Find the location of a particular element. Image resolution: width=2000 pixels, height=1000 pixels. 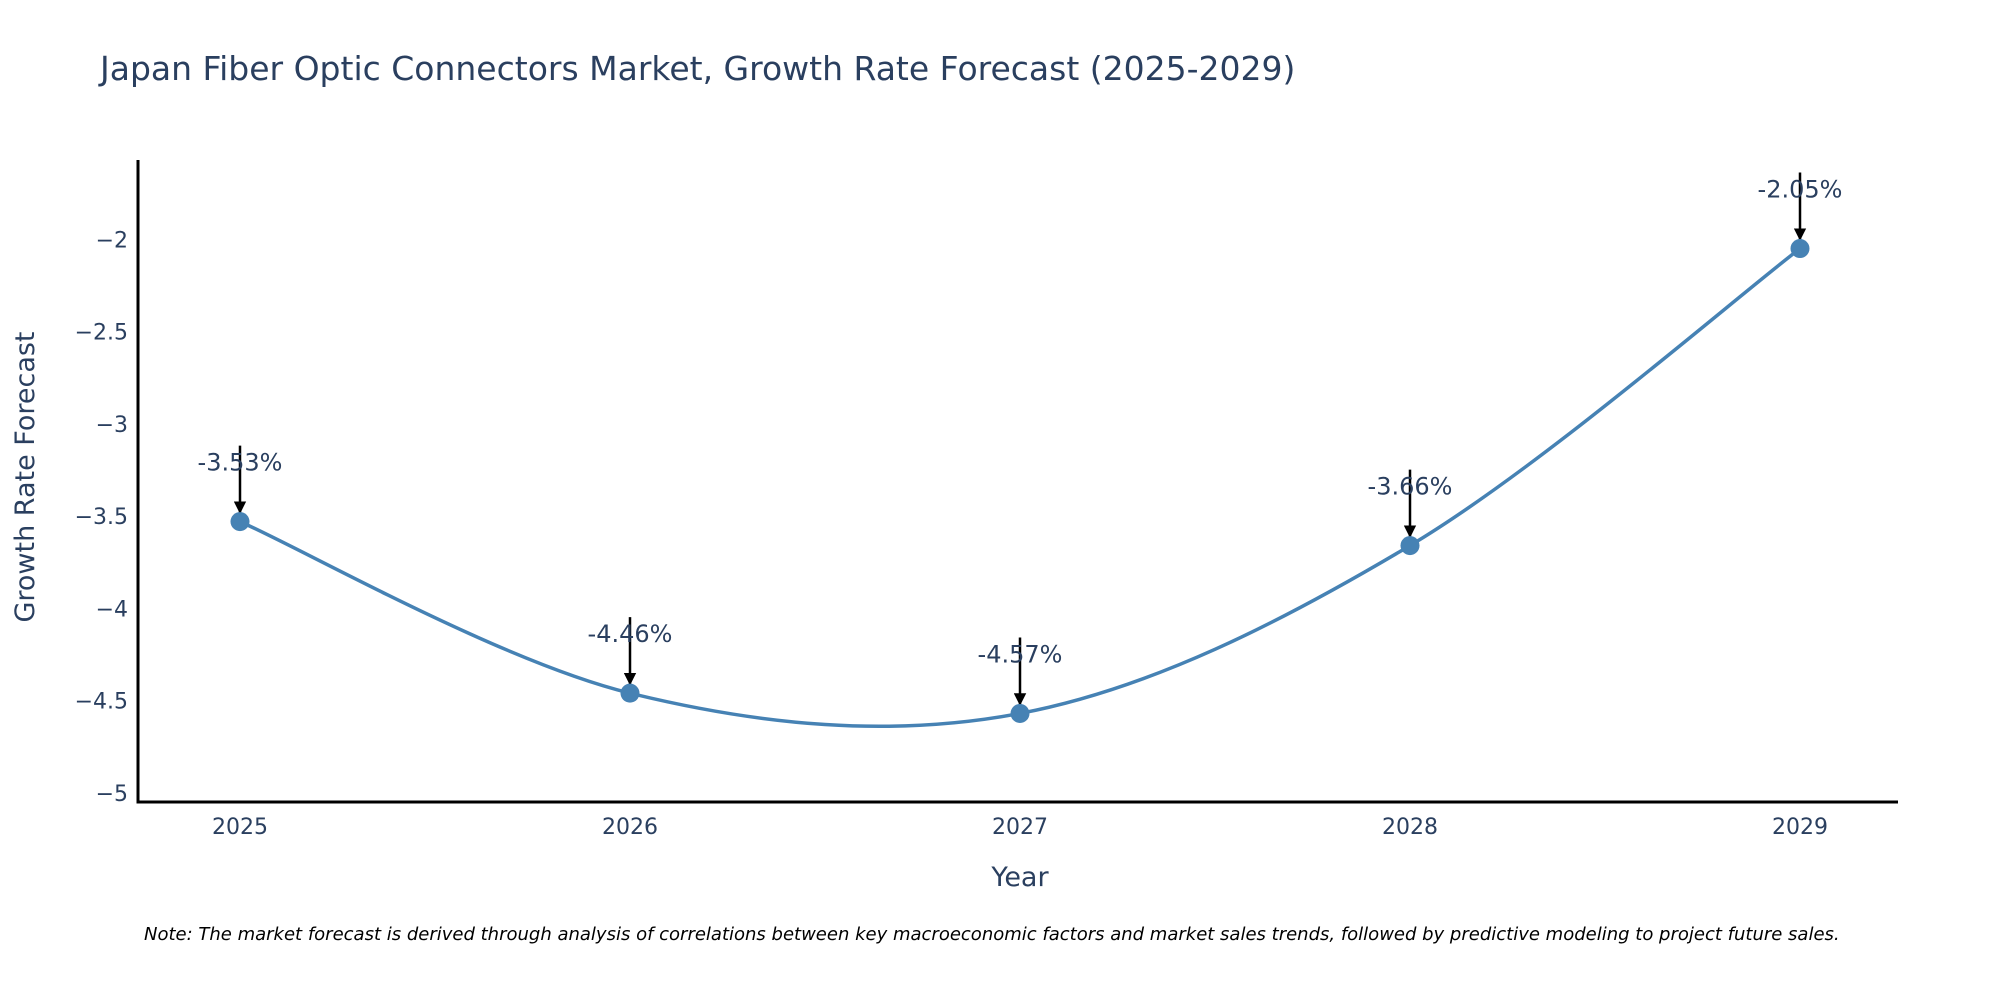

x-tick-label: 2025 is located at coordinates (240, 827).